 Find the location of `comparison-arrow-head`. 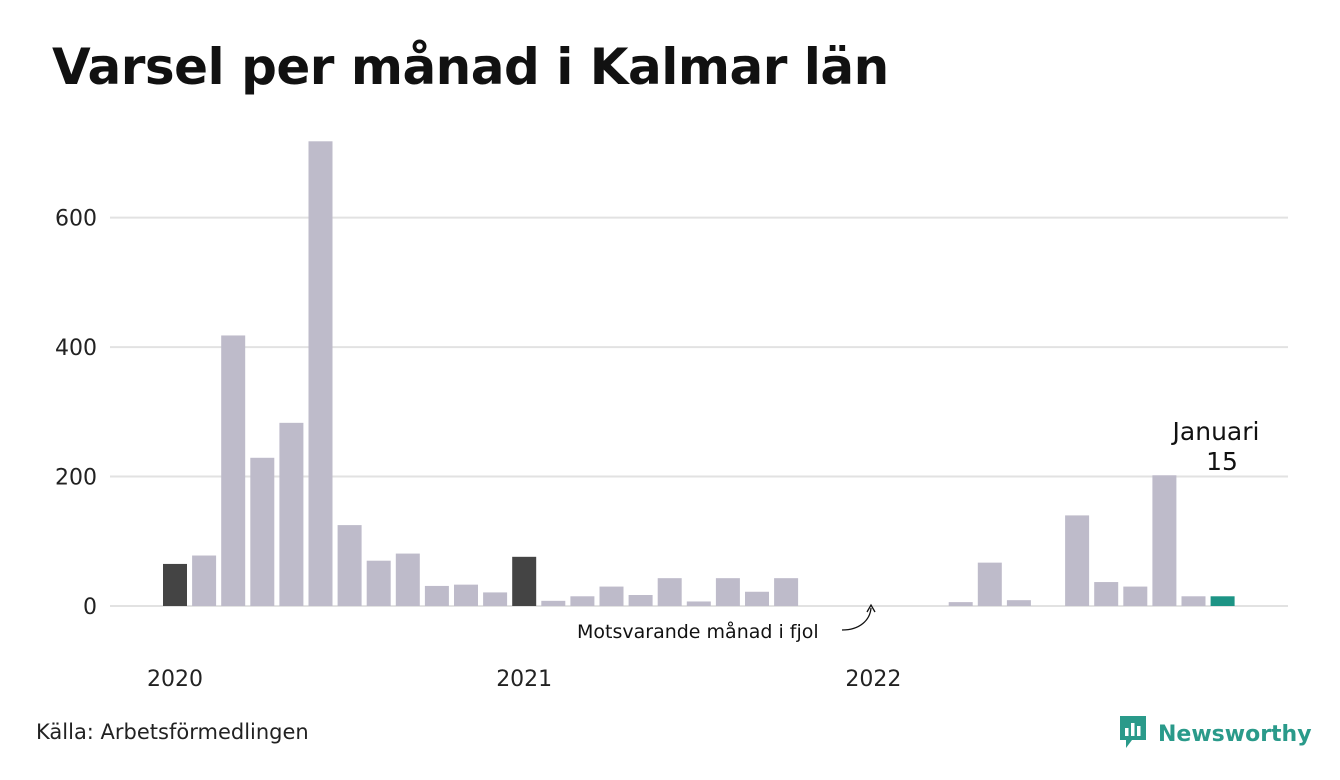

comparison-arrow-head is located at coordinates (871, 608).